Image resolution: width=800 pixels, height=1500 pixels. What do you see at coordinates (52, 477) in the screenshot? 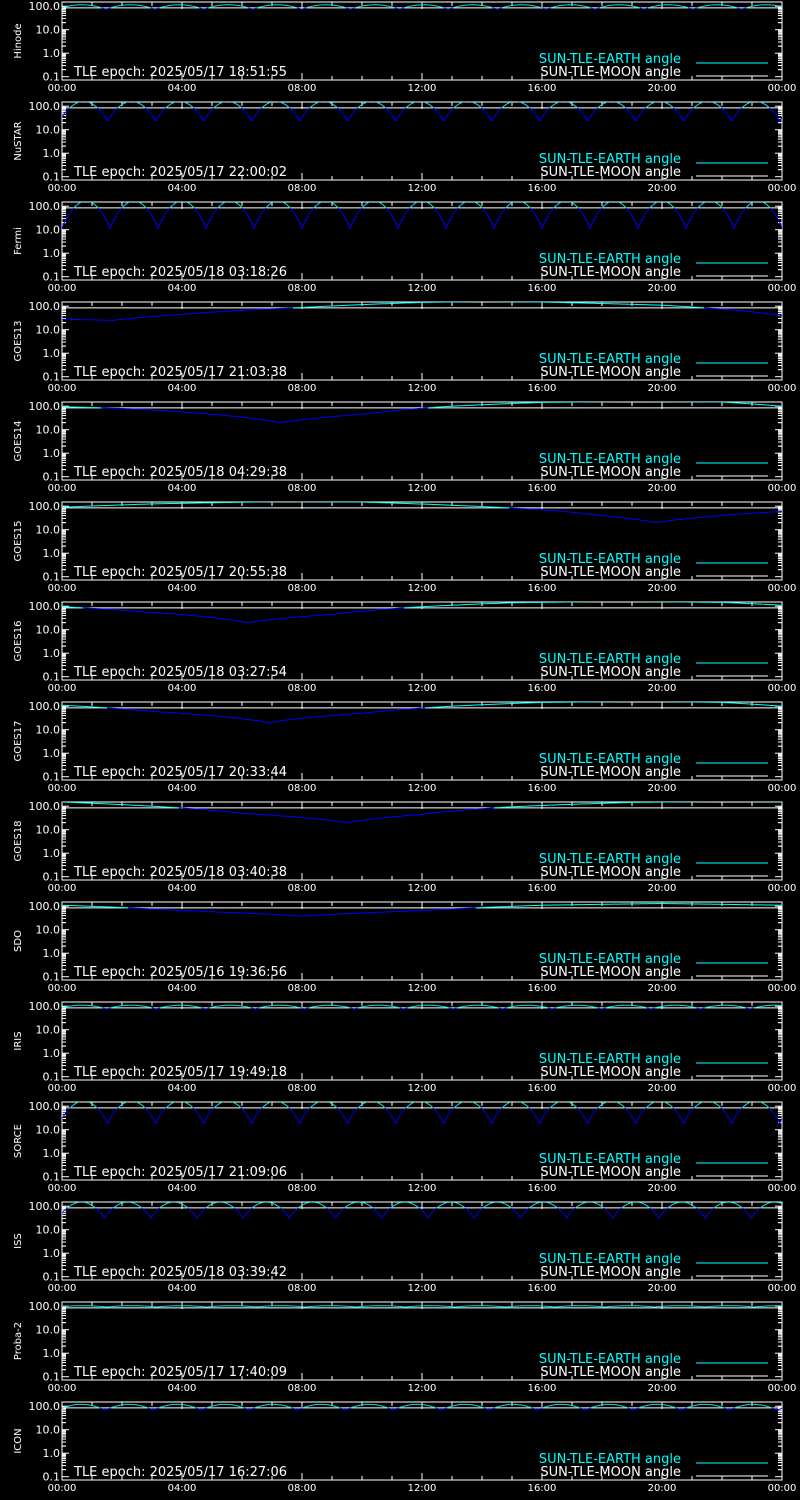
I see `y-tick-label: 0.1` at bounding box center [52, 477].